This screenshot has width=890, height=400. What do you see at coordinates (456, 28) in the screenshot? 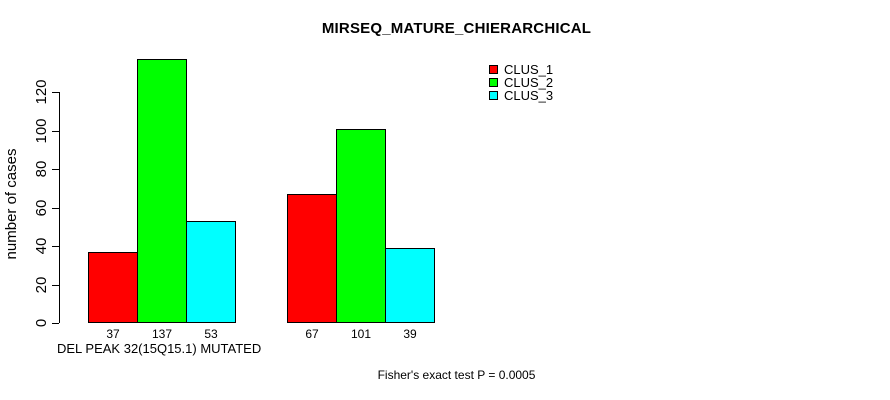
I see `chart-title: MIRSEQ_MATURE_CHIERARCHICAL` at bounding box center [456, 28].